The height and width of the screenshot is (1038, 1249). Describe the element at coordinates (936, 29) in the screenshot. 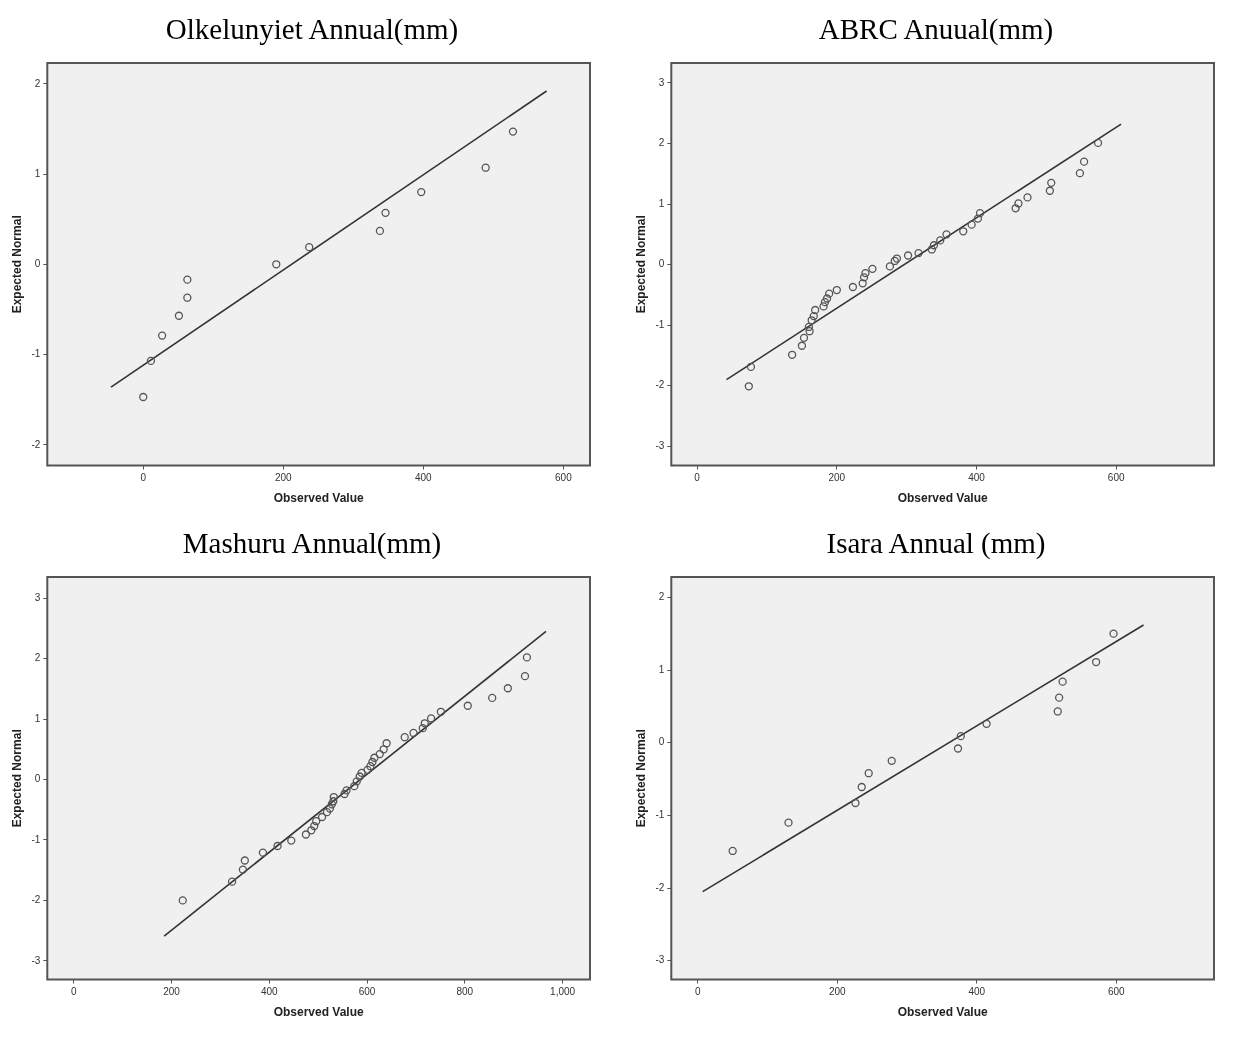

I see `chart-title: ABRC Anuual(mm)` at that location.